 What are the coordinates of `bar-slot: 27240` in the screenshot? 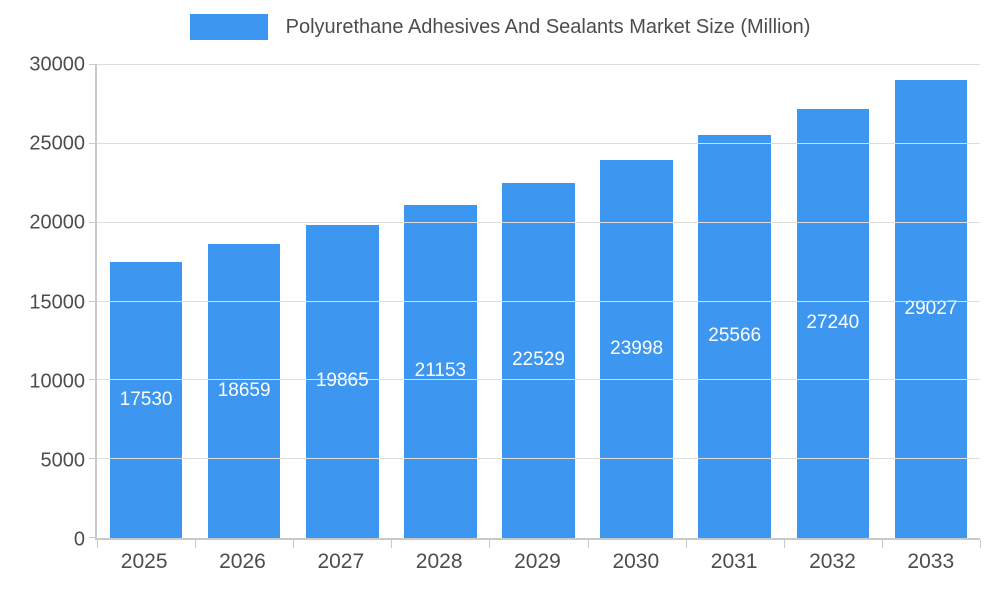 It's located at (833, 301).